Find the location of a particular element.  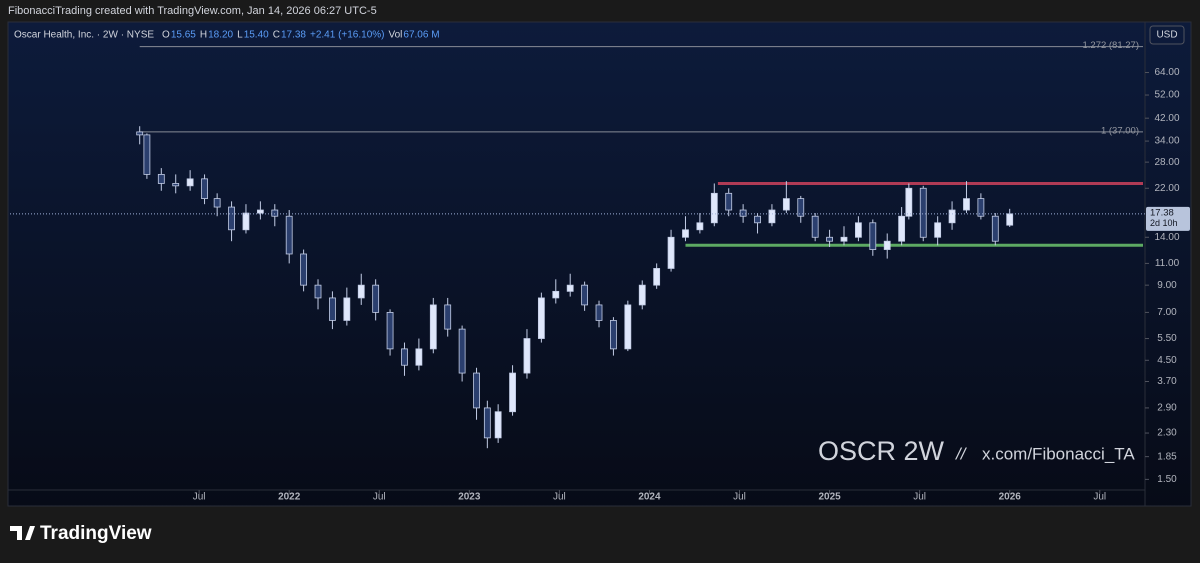

legend-o: 15.65 is located at coordinates (183, 35).